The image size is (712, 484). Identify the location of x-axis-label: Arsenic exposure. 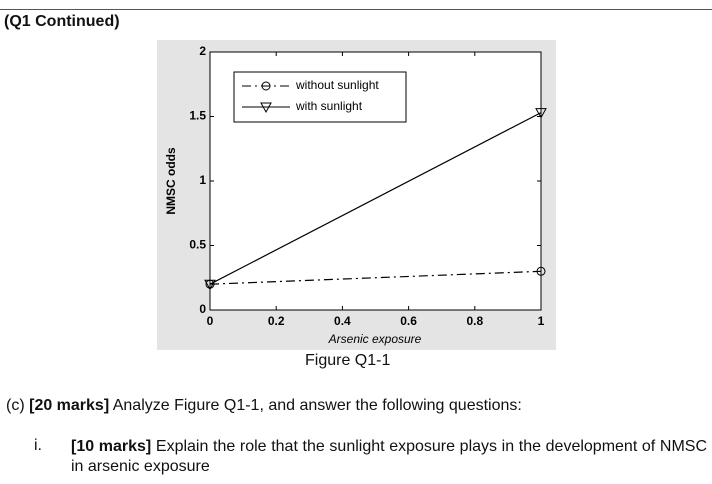
(375, 339).